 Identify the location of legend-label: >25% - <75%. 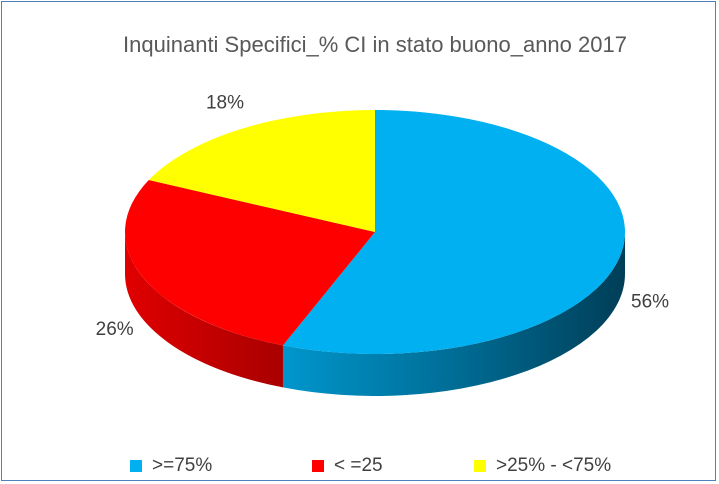
(553, 465).